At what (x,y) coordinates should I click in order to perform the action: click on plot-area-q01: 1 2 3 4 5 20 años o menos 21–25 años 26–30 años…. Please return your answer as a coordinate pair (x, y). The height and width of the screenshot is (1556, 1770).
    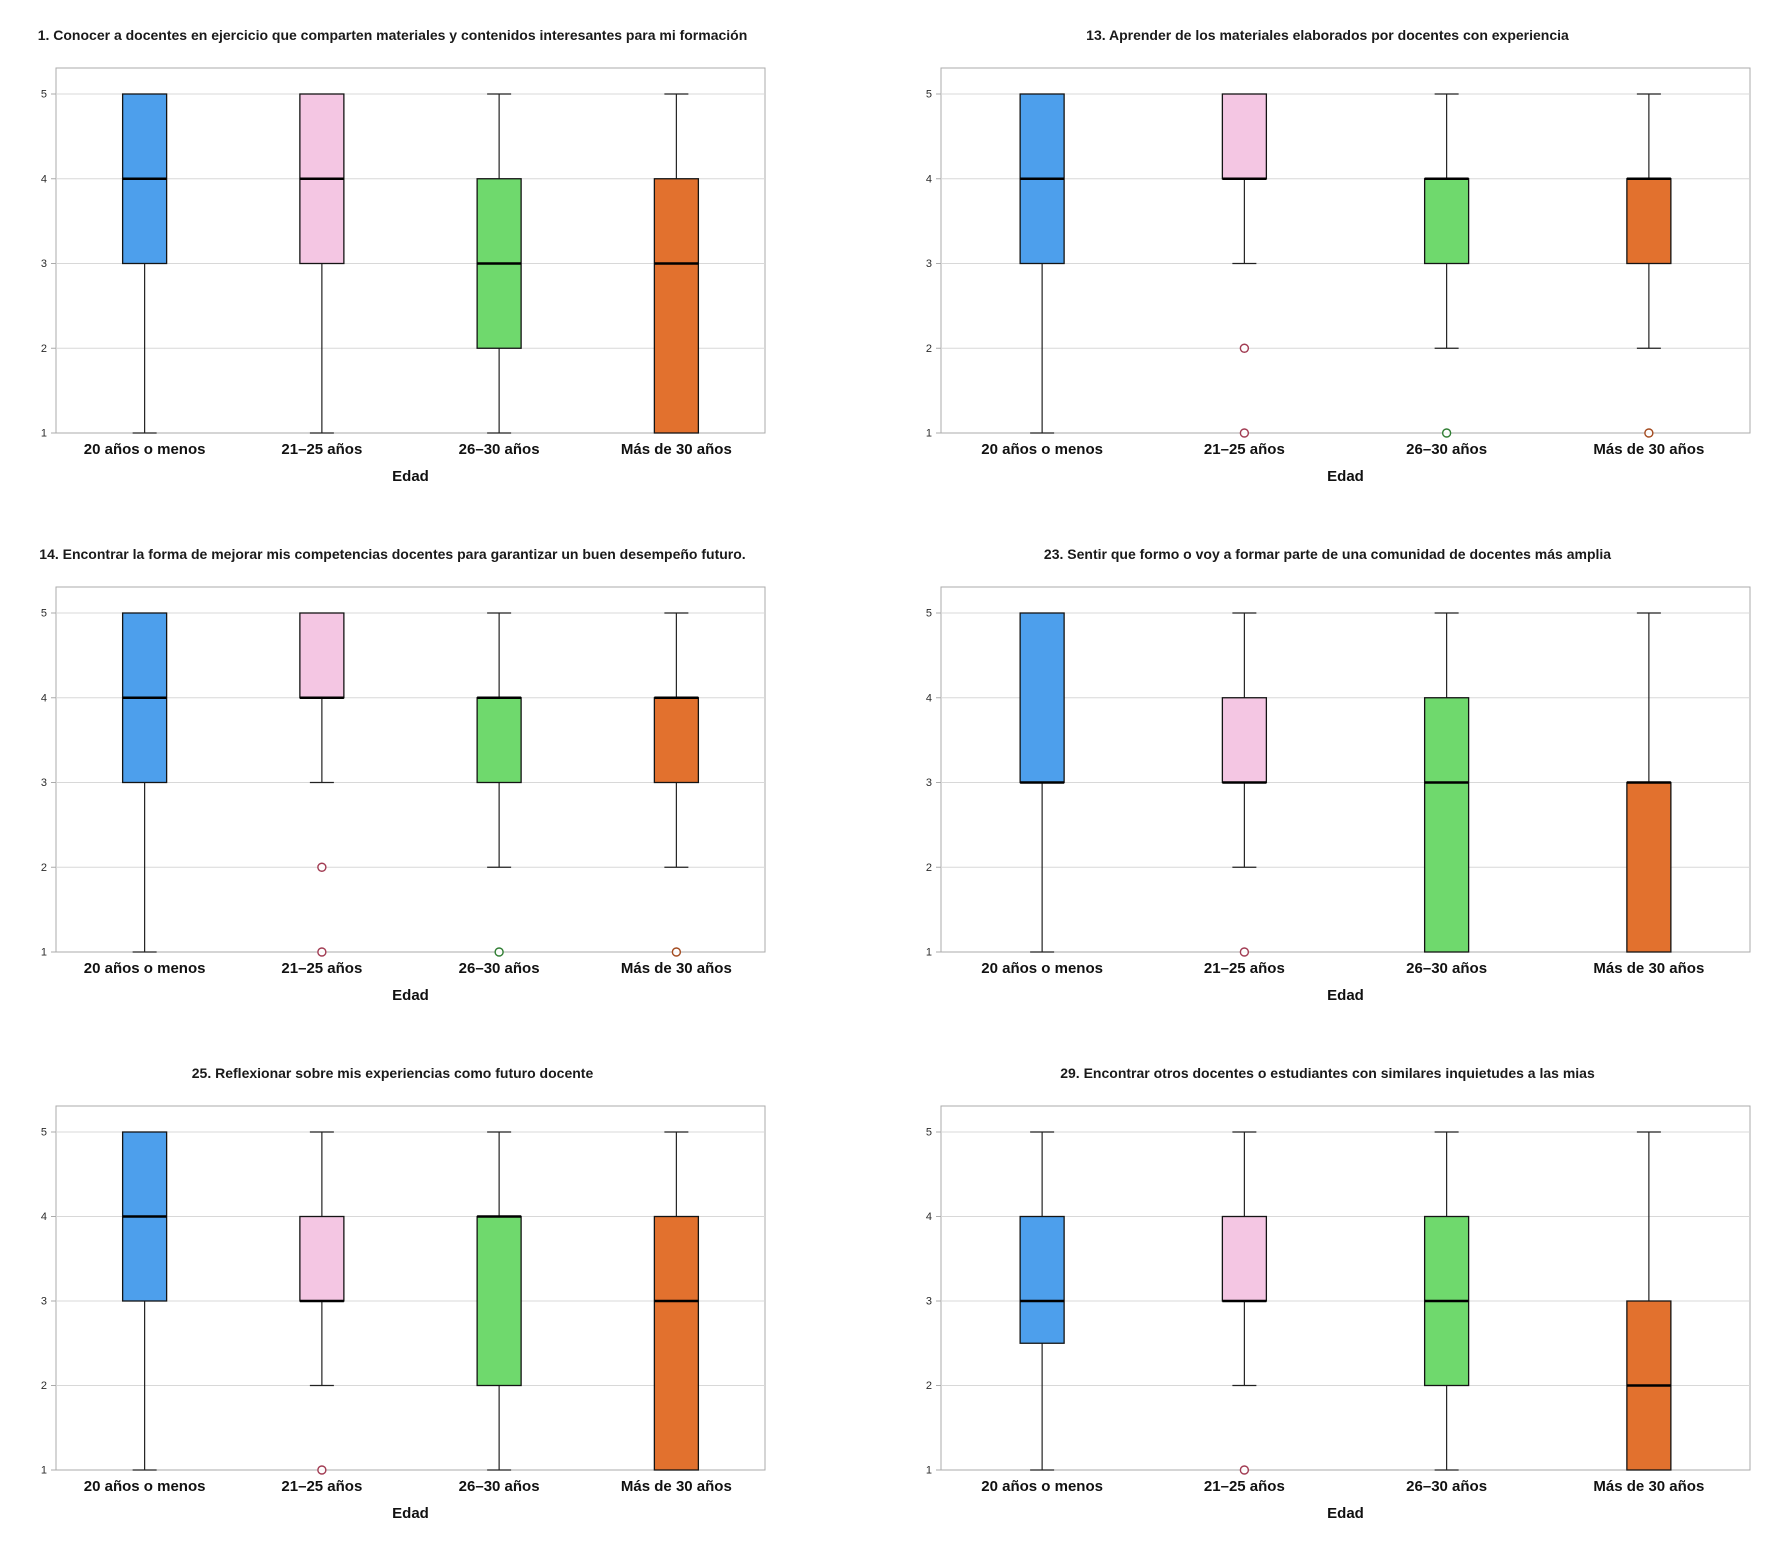
    Looking at the image, I should click on (392, 278).